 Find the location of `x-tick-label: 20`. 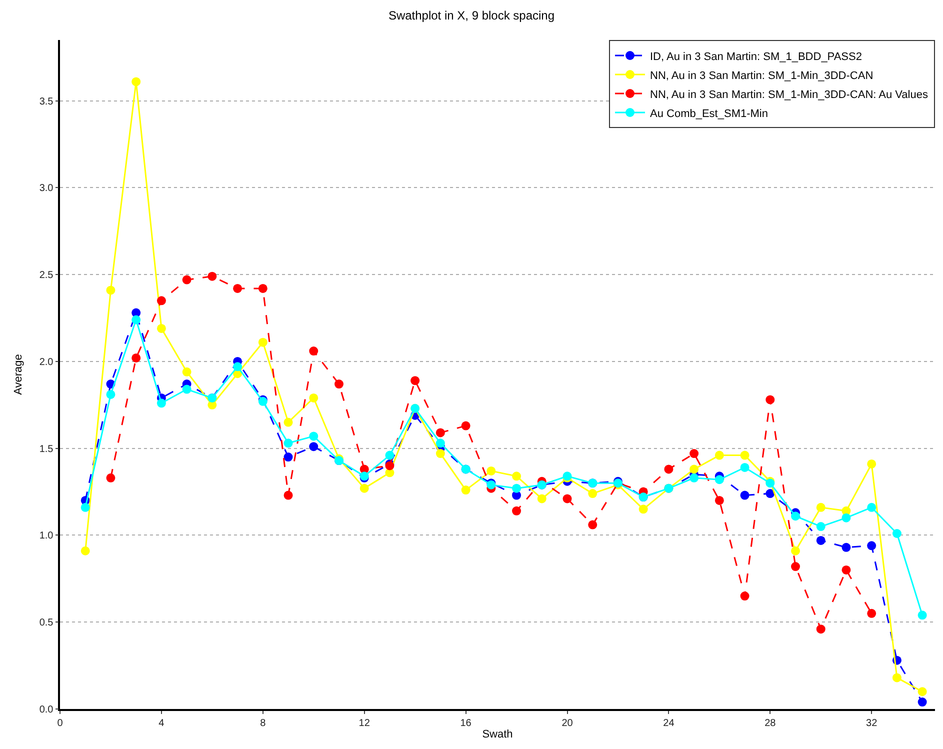

x-tick-label: 20 is located at coordinates (568, 723).